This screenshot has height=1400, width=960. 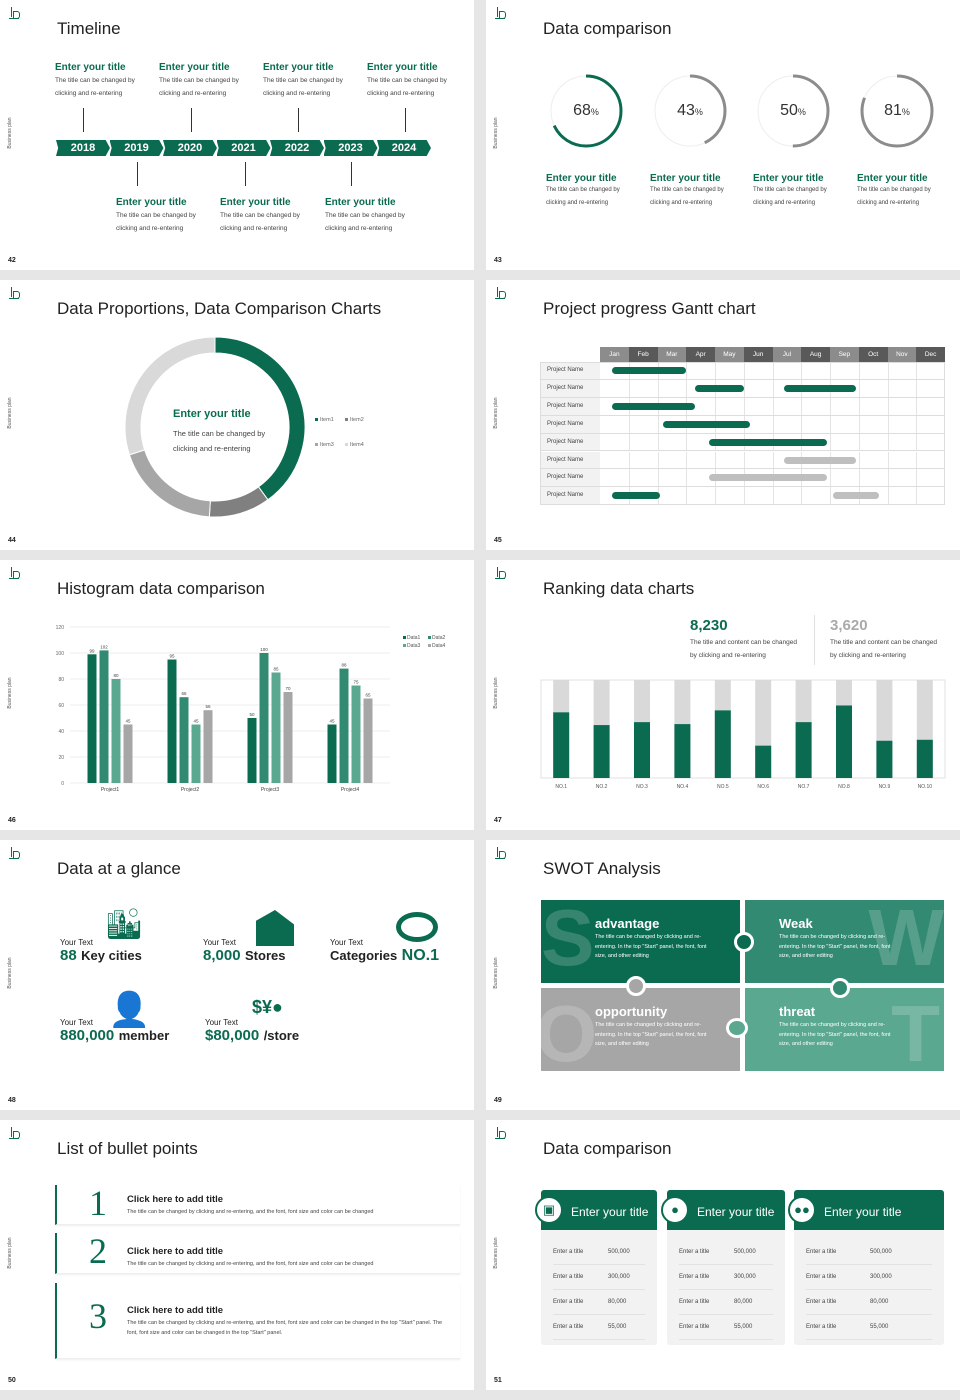 I want to click on connector-line, so click(x=137, y=174).